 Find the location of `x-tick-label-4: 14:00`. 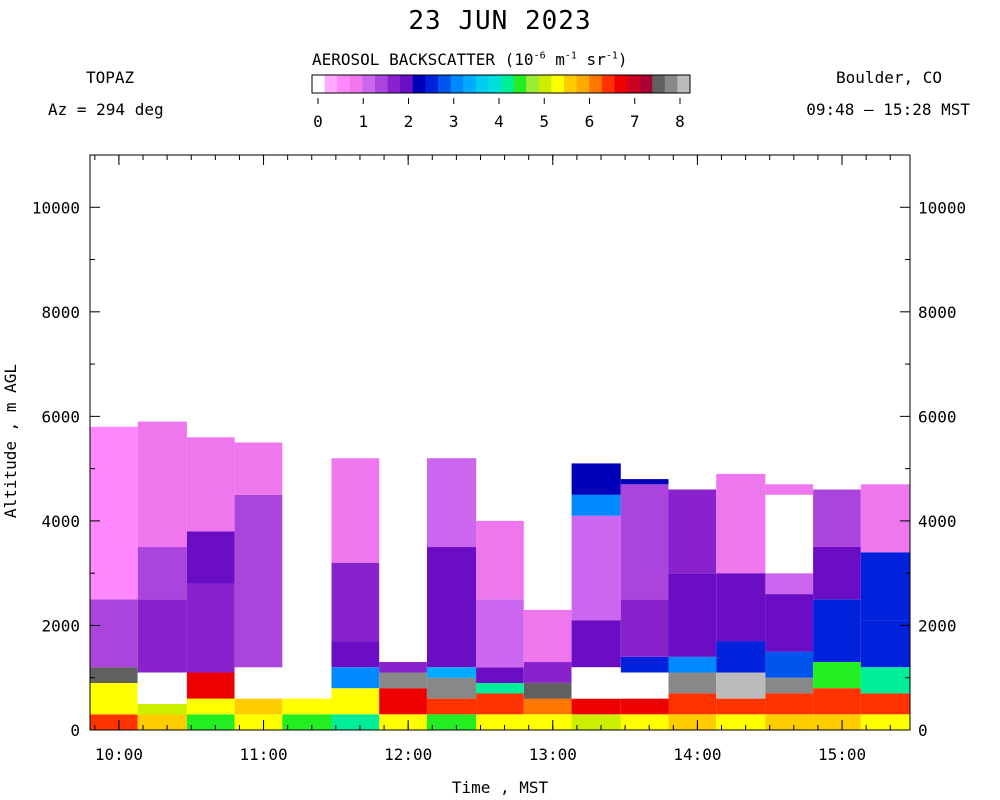

x-tick-label-4: 14:00 is located at coordinates (697, 754).